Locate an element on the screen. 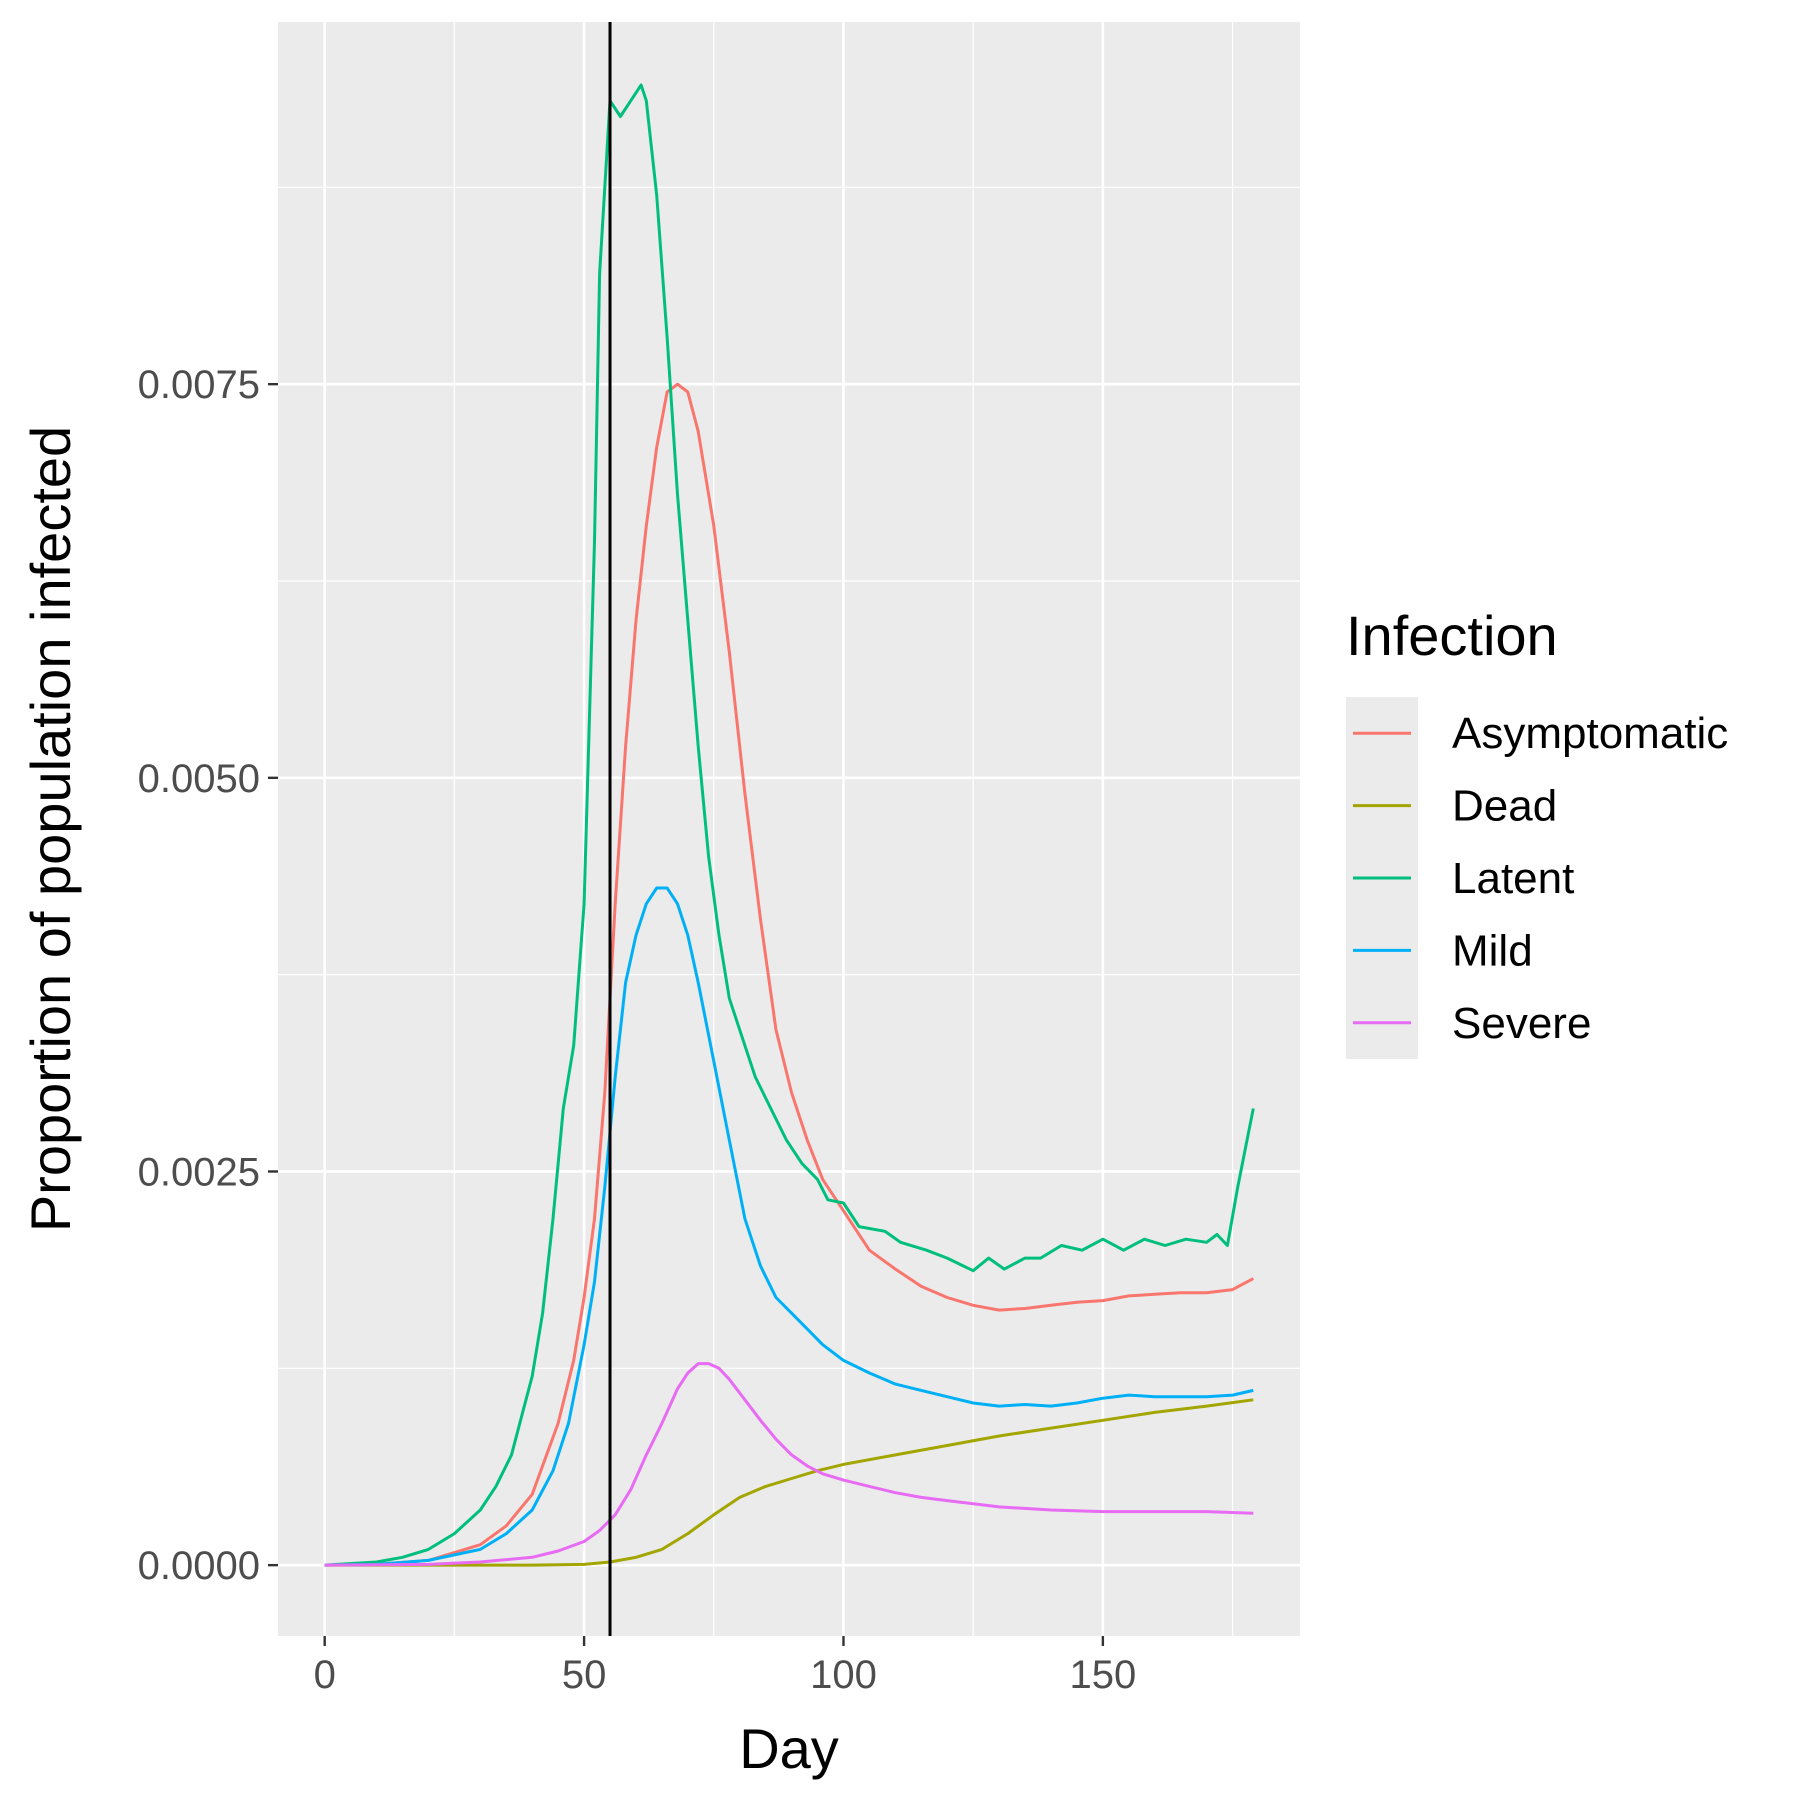 This screenshot has height=1800, width=1800. legend-label-asymptomatic: Asymptomatic is located at coordinates (1590, 733).